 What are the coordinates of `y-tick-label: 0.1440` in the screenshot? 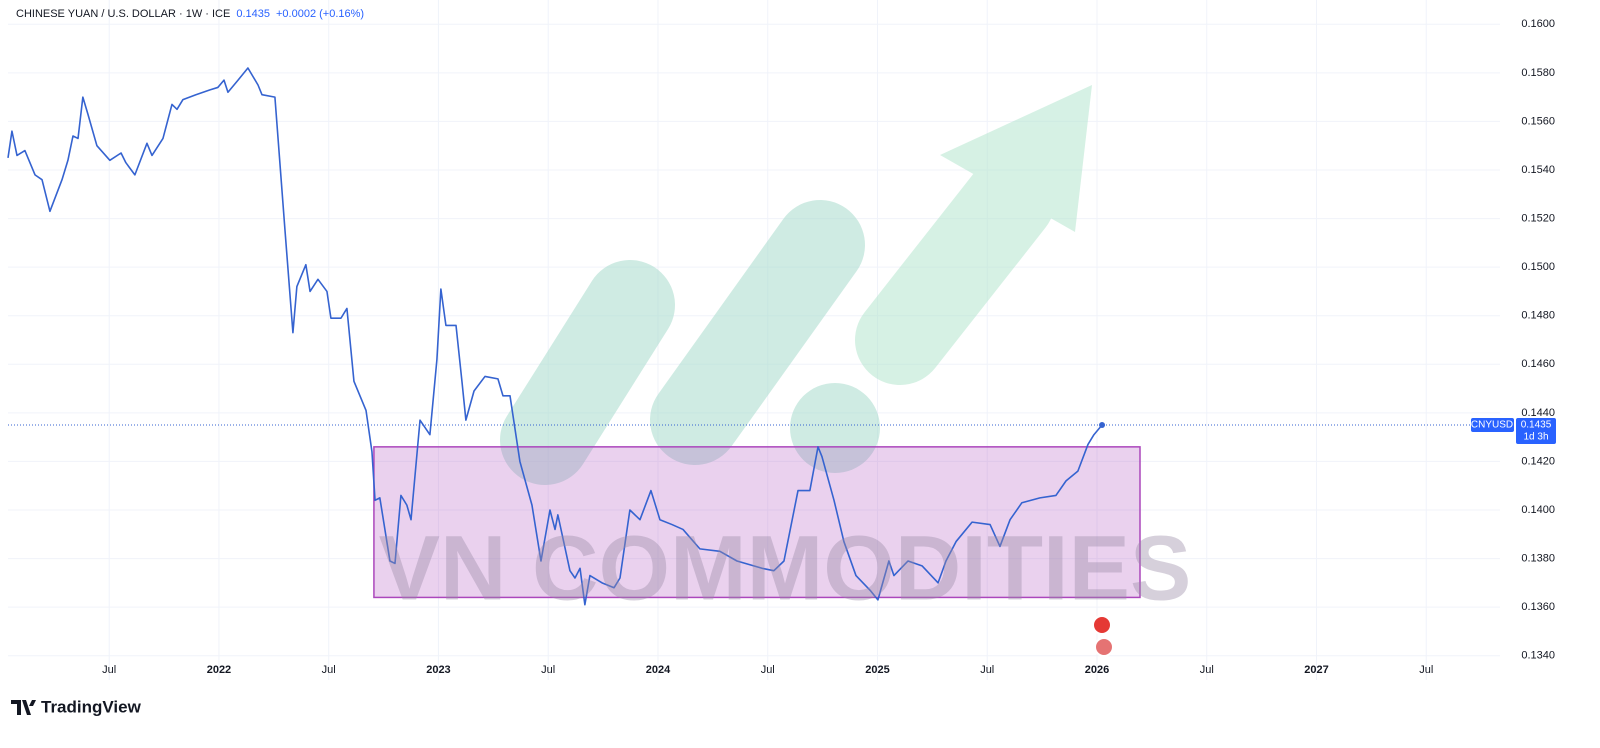 It's located at (1538, 413).